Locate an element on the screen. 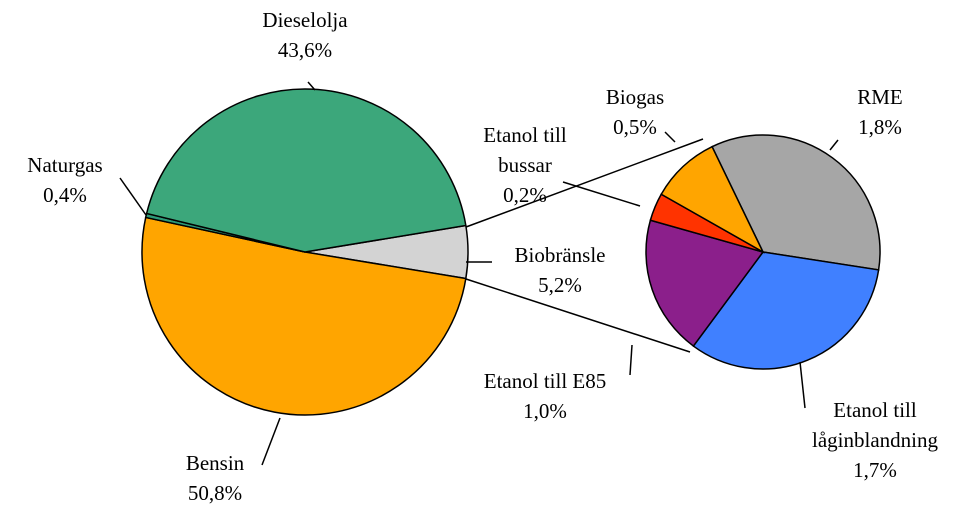 This screenshot has width=953, height=508. slice-label: Bensin 50,8% is located at coordinates (215, 478).